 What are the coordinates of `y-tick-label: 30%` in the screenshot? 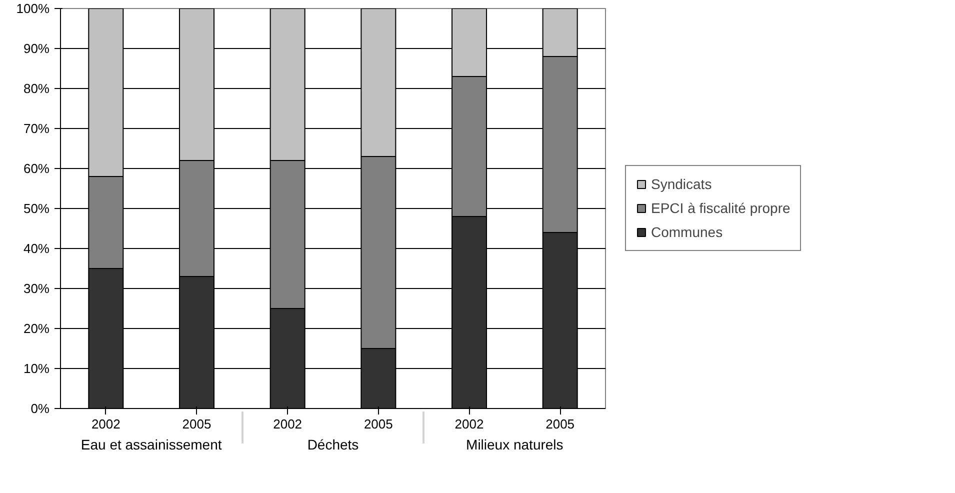 It's located at (36, 288).